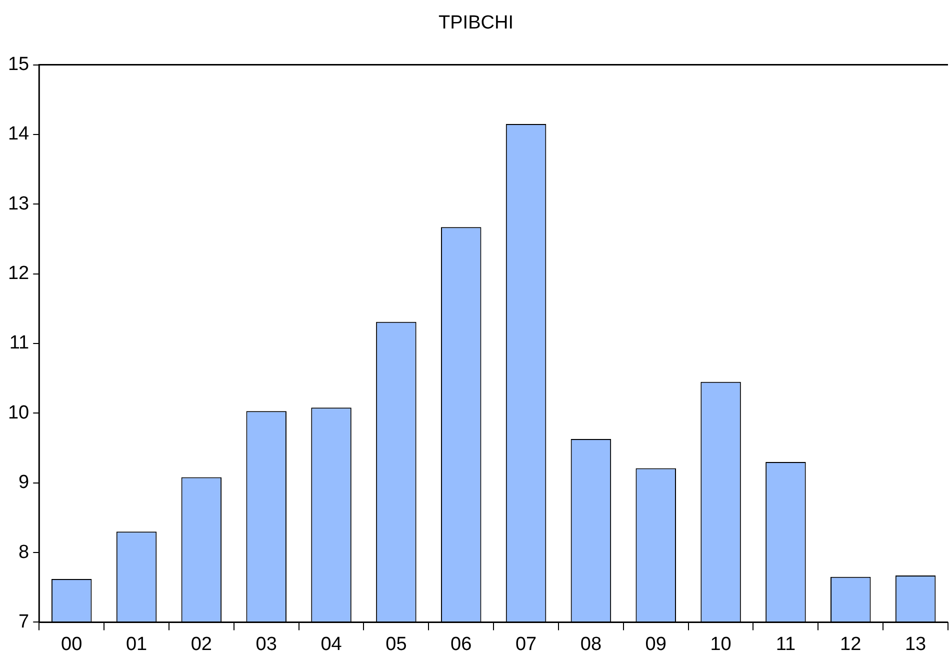 This screenshot has width=950, height=661. What do you see at coordinates (24, 552) in the screenshot?
I see `y-tick-label: 8` at bounding box center [24, 552].